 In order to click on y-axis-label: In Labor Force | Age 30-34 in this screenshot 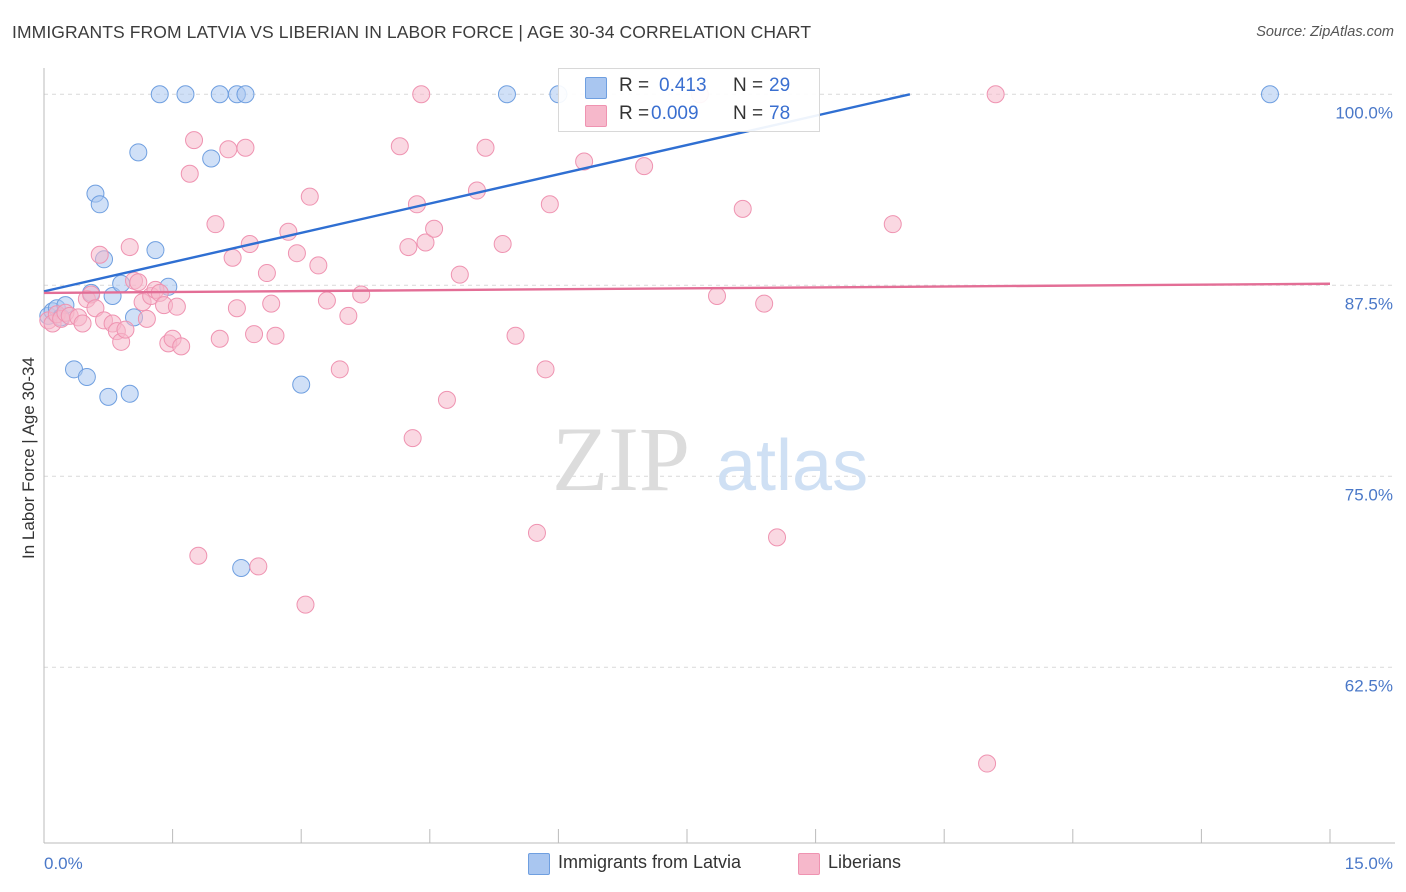, I will do `click(28, 458)`.